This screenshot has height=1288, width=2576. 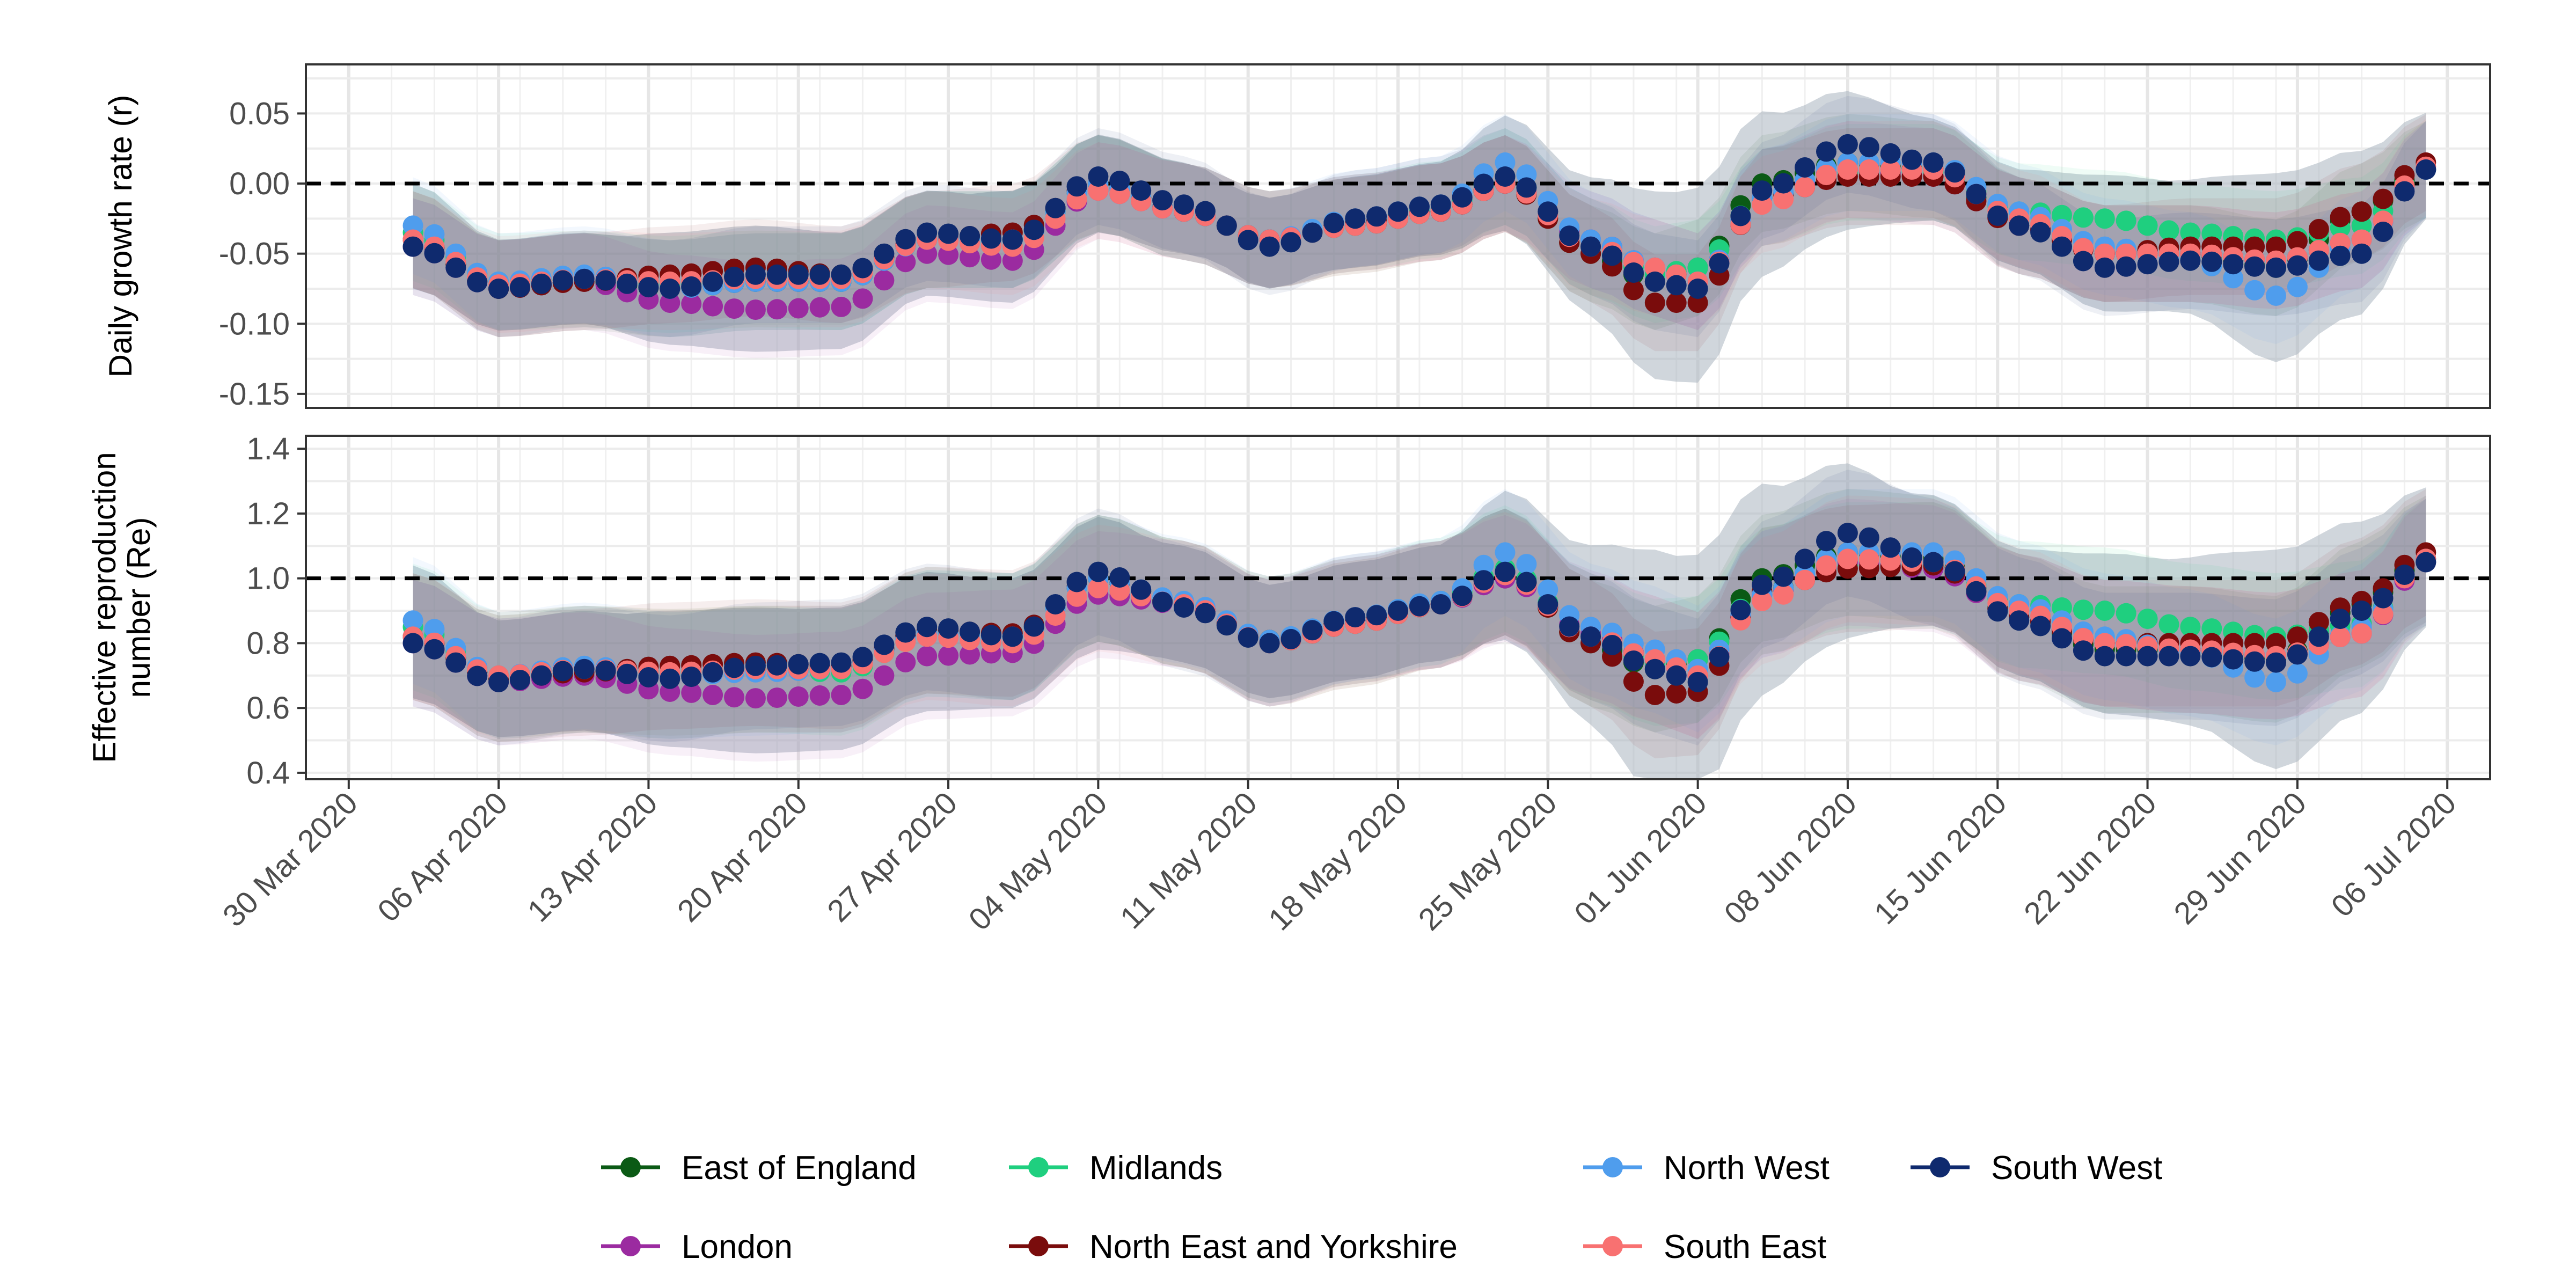 I want to click on series-band-north-east-and-yorkshire, so click(x=1419, y=233).